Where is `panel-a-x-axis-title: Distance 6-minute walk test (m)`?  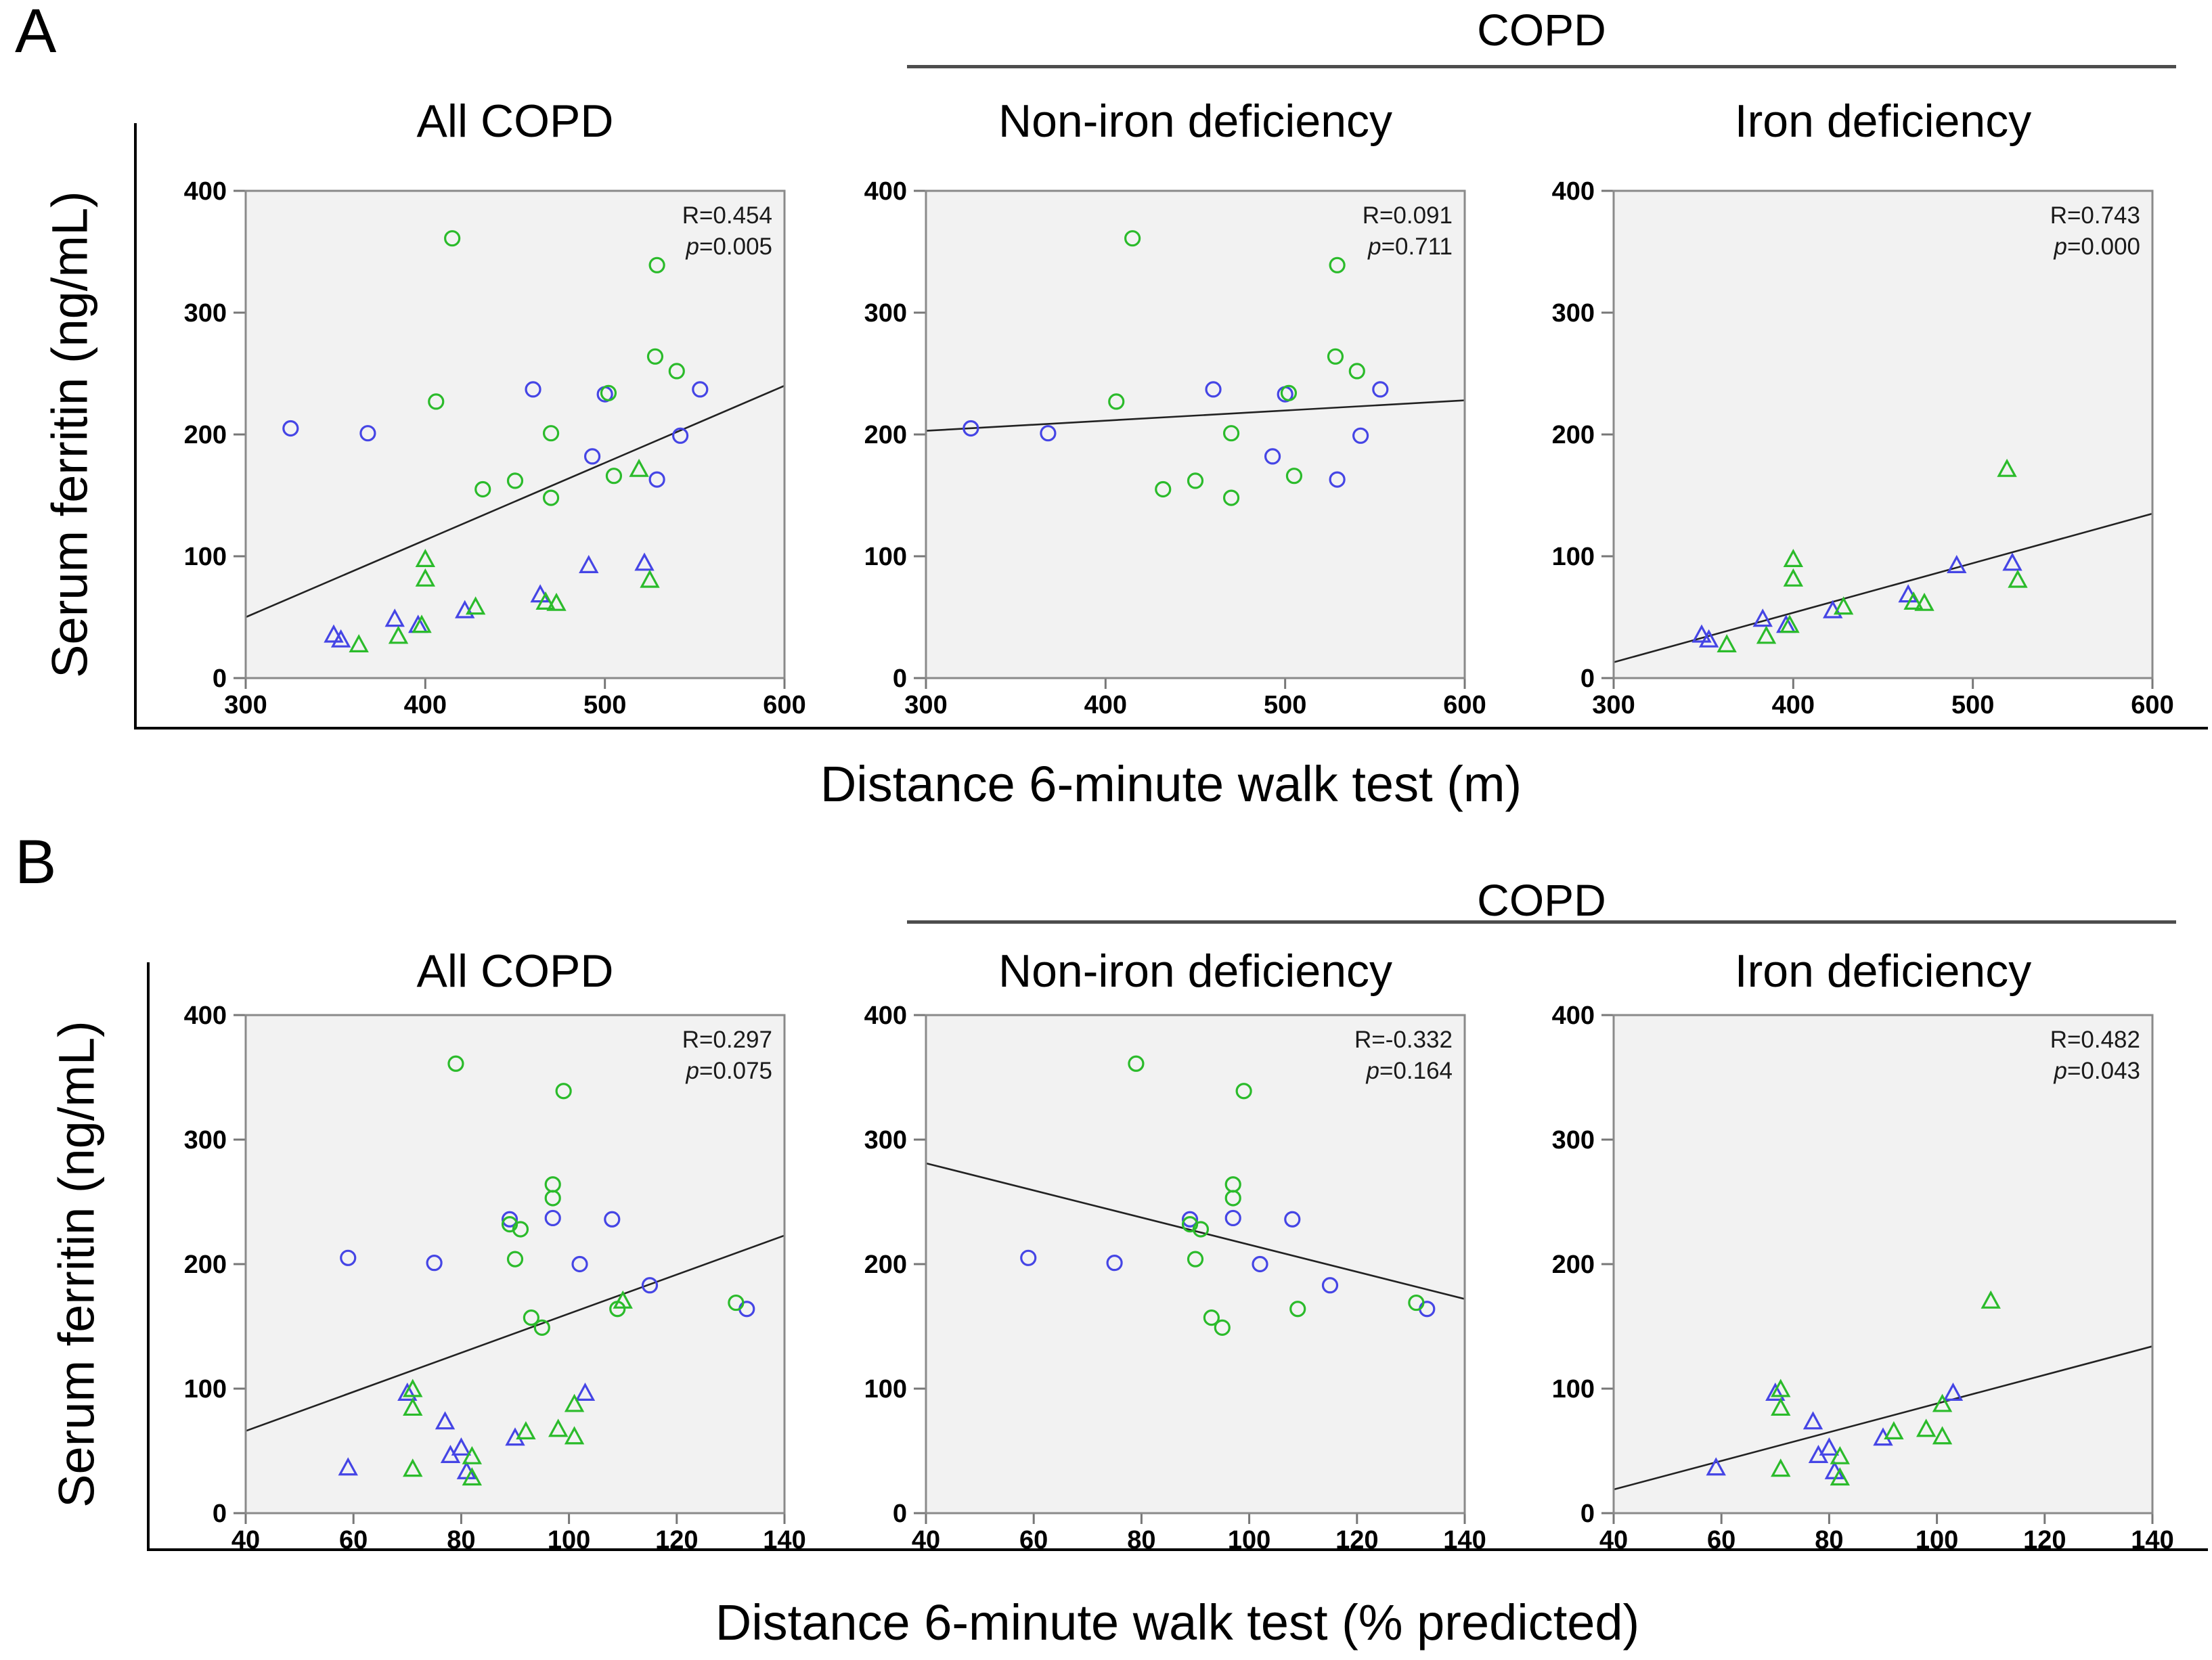 panel-a-x-axis-title: Distance 6-minute walk test (m) is located at coordinates (1171, 784).